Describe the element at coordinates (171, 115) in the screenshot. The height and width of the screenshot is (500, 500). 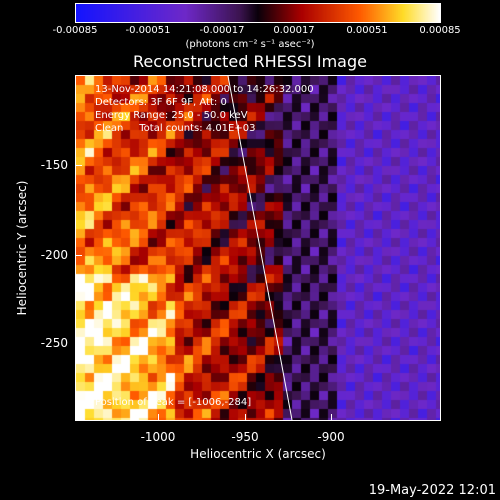
I see `info-energy: Energy Range: 25.0 - 50.0 keV` at that location.